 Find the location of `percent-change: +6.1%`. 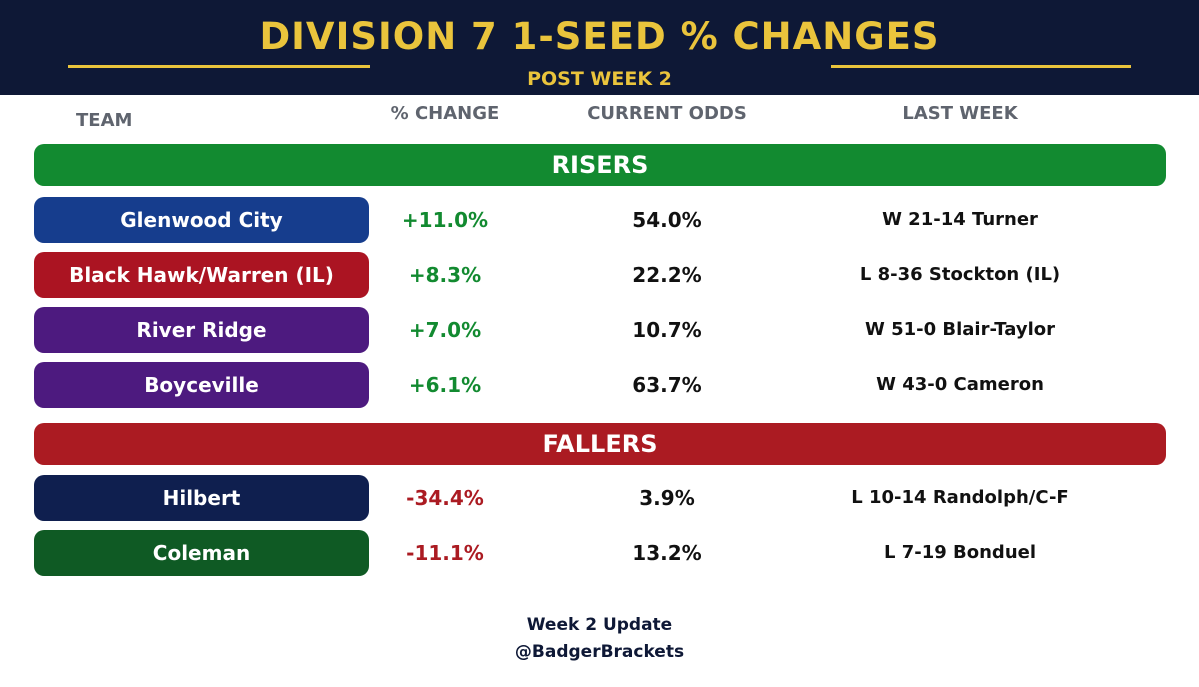

percent-change: +6.1% is located at coordinates (445, 385).